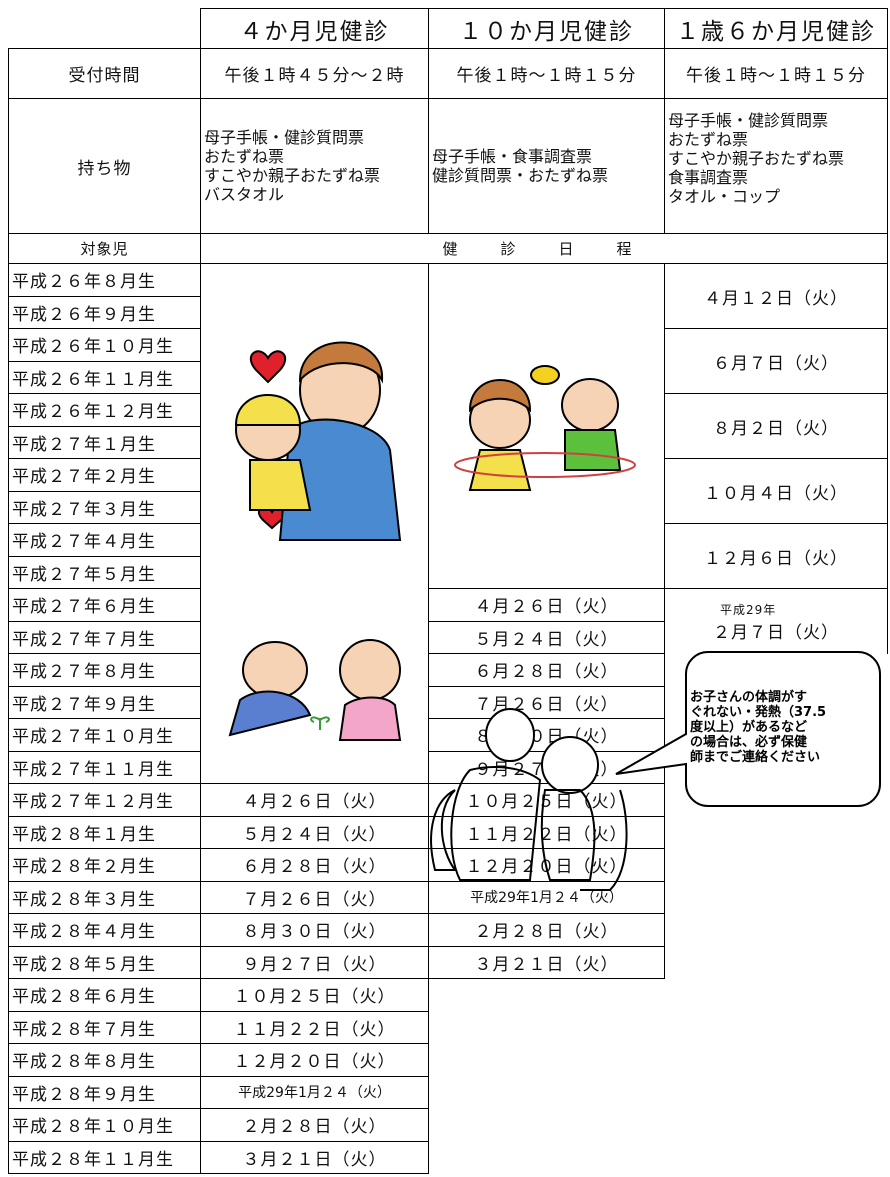  I want to click on note-line: 度以上）があるなど, so click(749, 727).